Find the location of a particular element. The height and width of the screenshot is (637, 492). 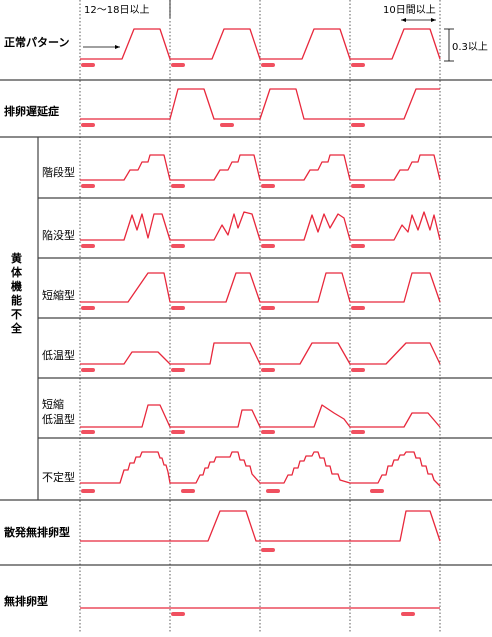

luteal-char-1: 黄 is located at coordinates (16, 258).